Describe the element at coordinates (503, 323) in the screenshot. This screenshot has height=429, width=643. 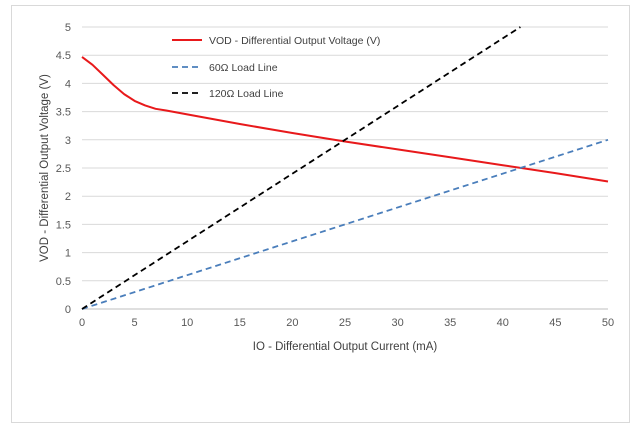
I see `x-tick-label: 40` at that location.